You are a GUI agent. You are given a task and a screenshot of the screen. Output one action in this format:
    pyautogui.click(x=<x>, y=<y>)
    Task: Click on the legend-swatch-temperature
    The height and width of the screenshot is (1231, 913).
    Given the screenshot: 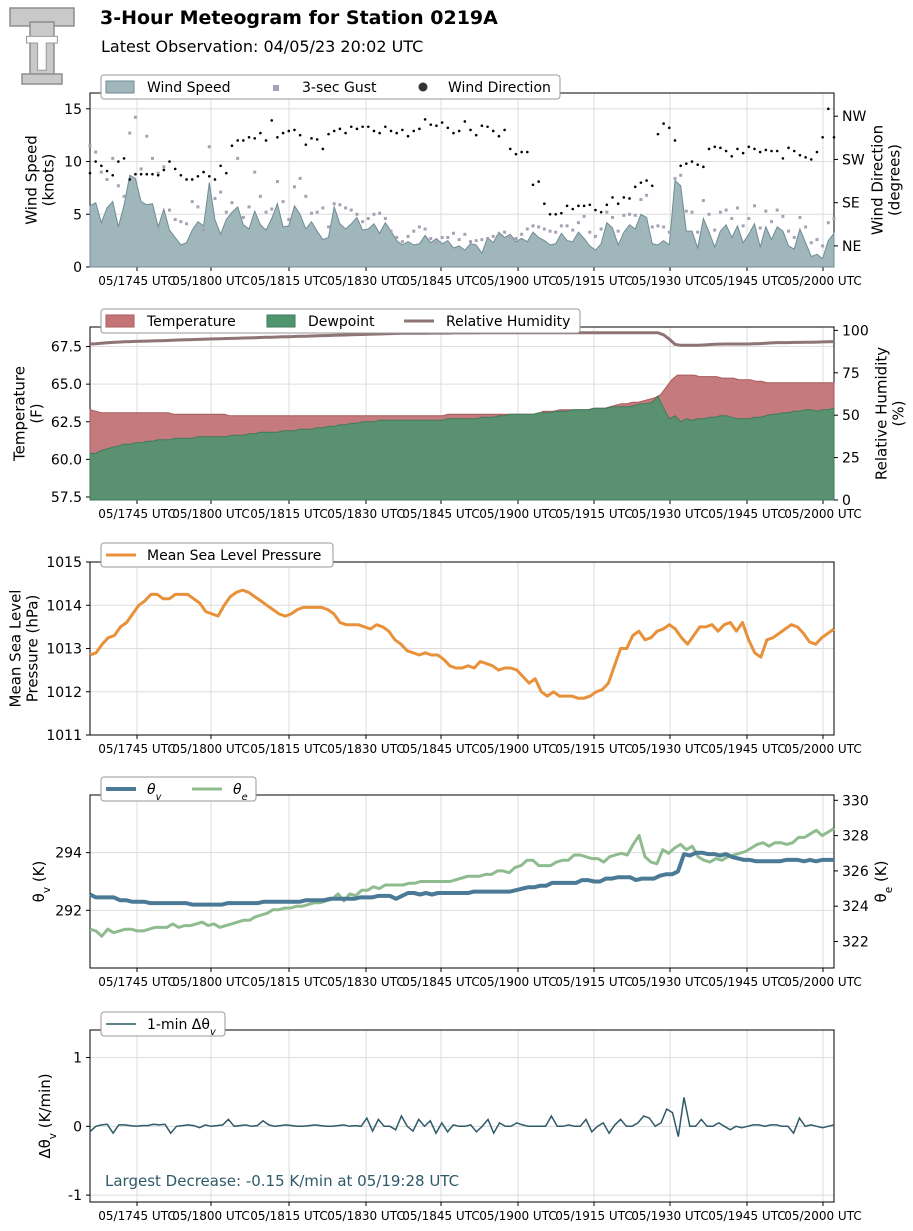 What is the action you would take?
    pyautogui.click(x=120, y=321)
    